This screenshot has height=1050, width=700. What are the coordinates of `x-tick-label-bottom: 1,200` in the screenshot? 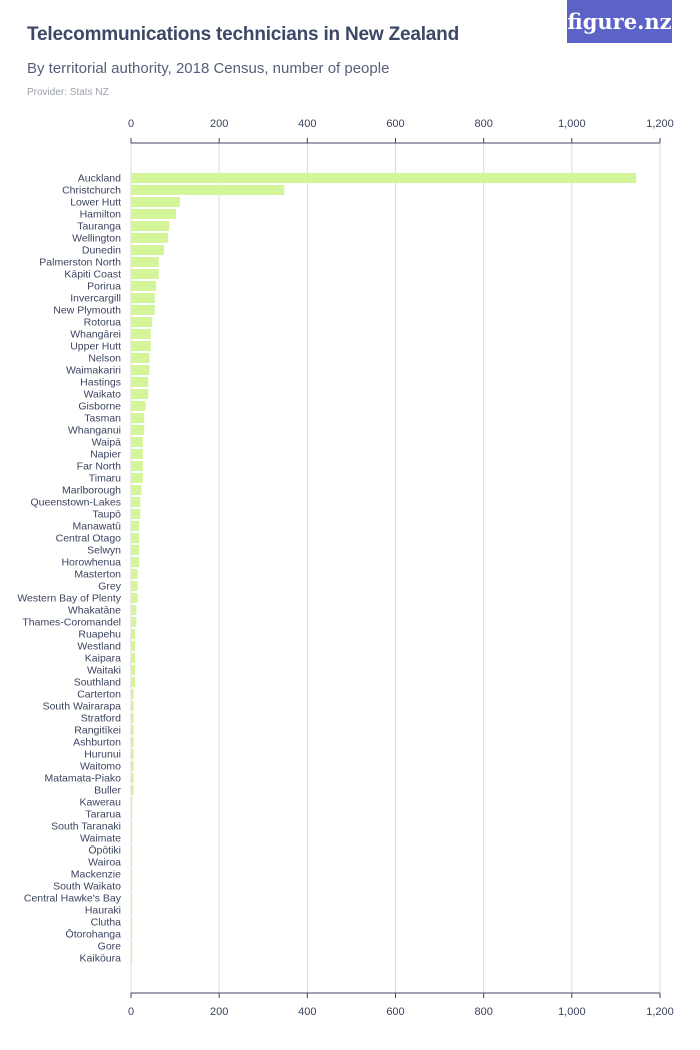 It's located at (660, 1012).